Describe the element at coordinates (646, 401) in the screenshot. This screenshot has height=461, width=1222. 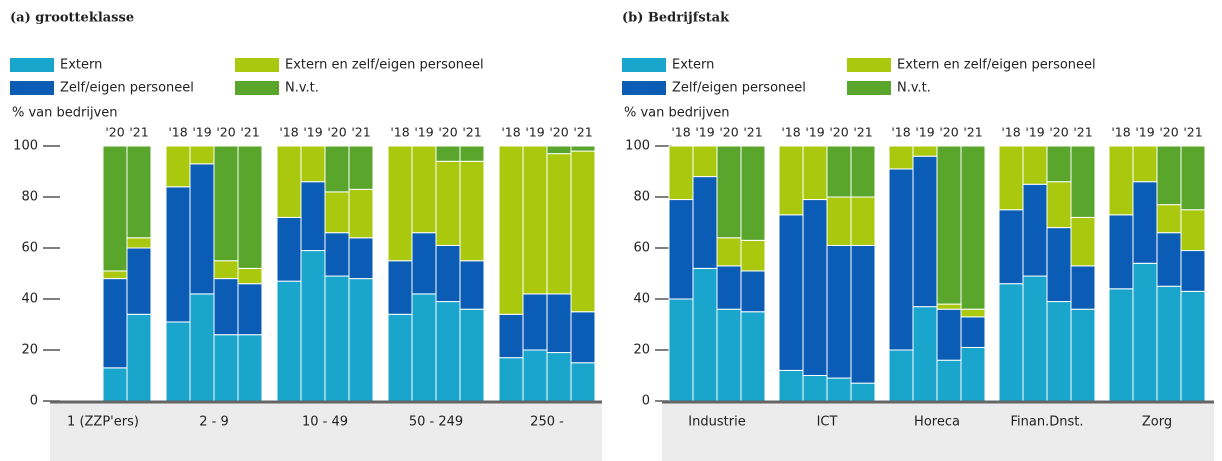
I see `y-tick-label: 0` at that location.